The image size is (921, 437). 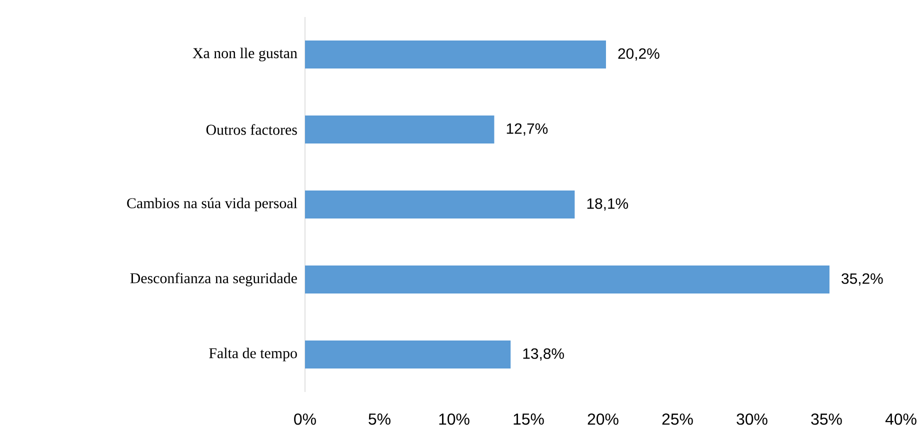 What do you see at coordinates (529, 419) in the screenshot?
I see `x-tick-label: 15%` at bounding box center [529, 419].